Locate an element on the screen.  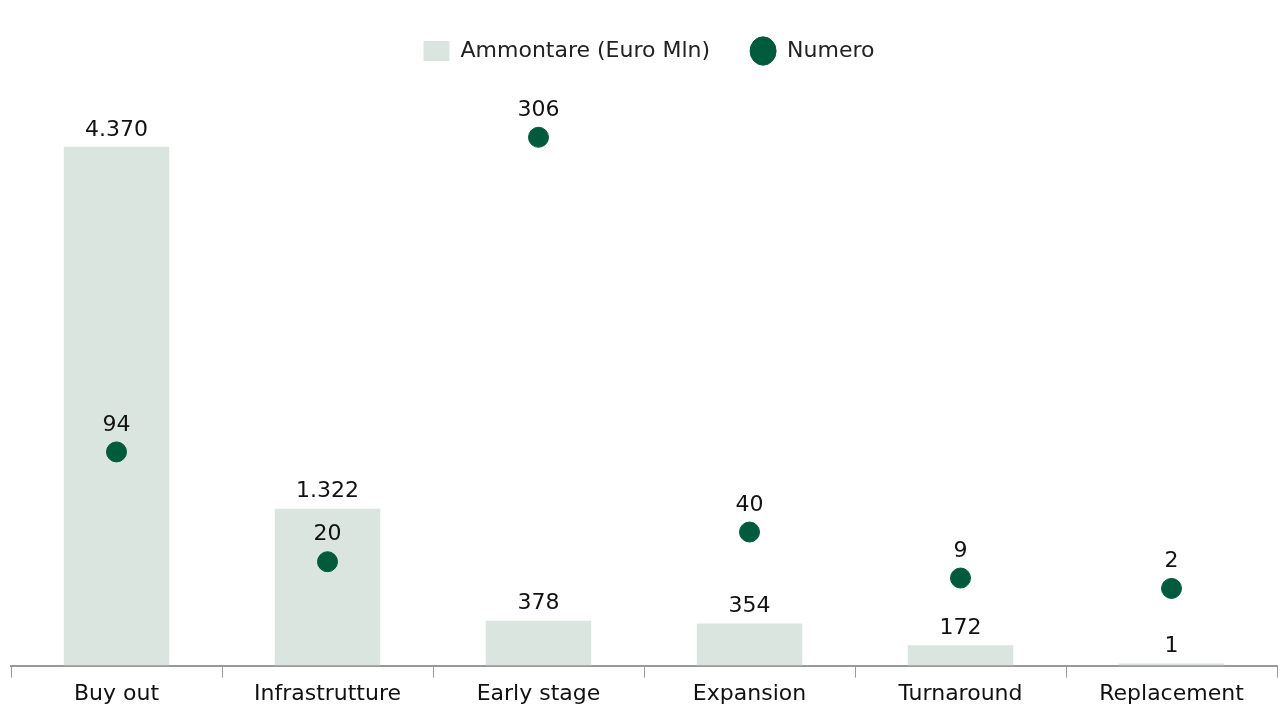
data-label: 306 is located at coordinates (538, 109).